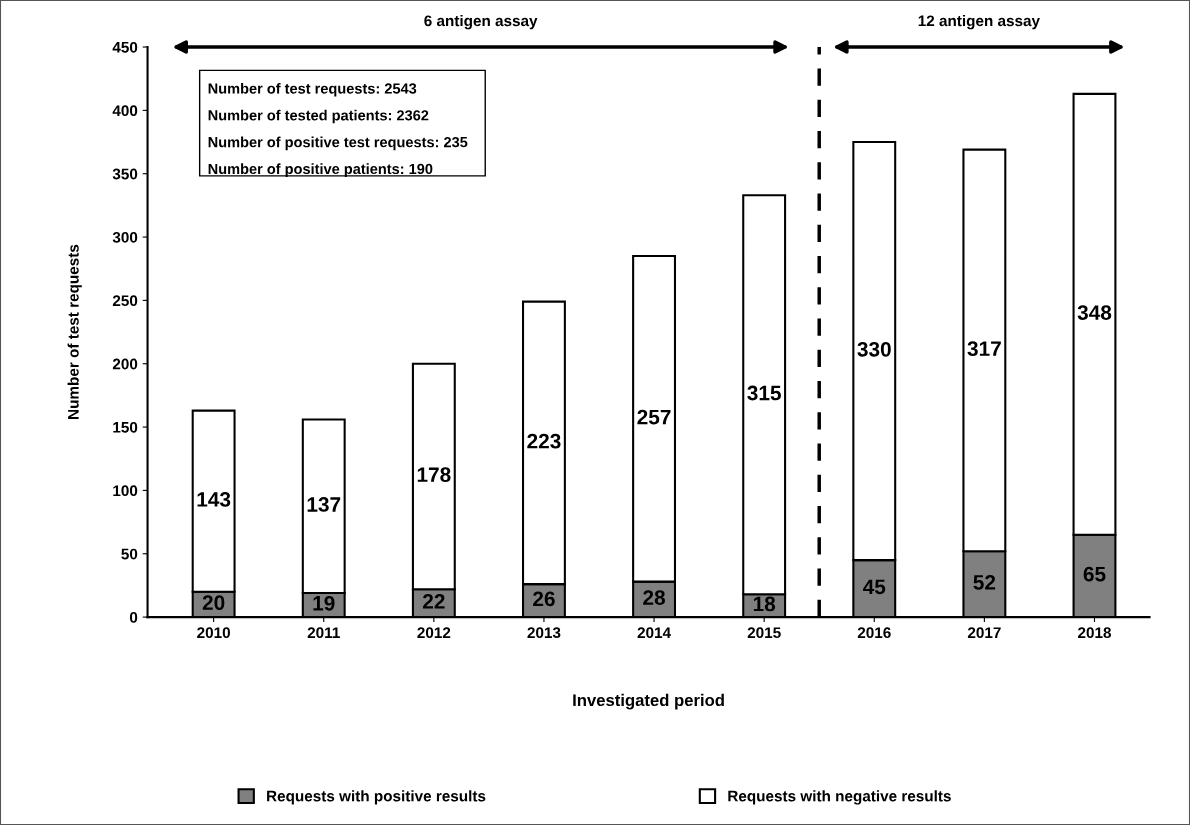 This screenshot has height=825, width=1190. Describe the element at coordinates (125, 427) in the screenshot. I see `y-tick-label: 150` at that location.